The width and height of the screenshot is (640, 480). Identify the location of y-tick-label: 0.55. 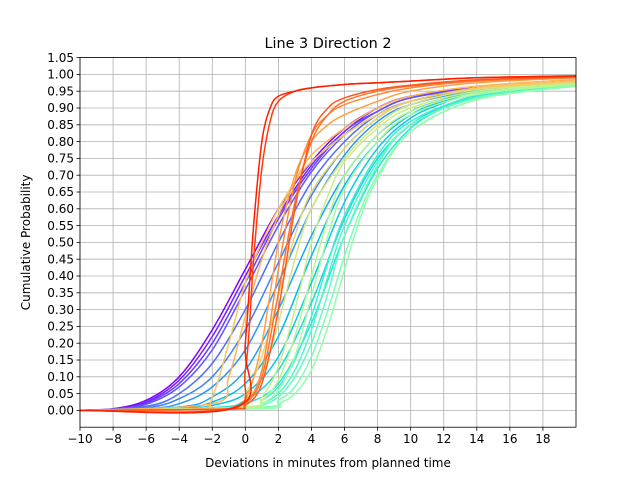
(60, 226).